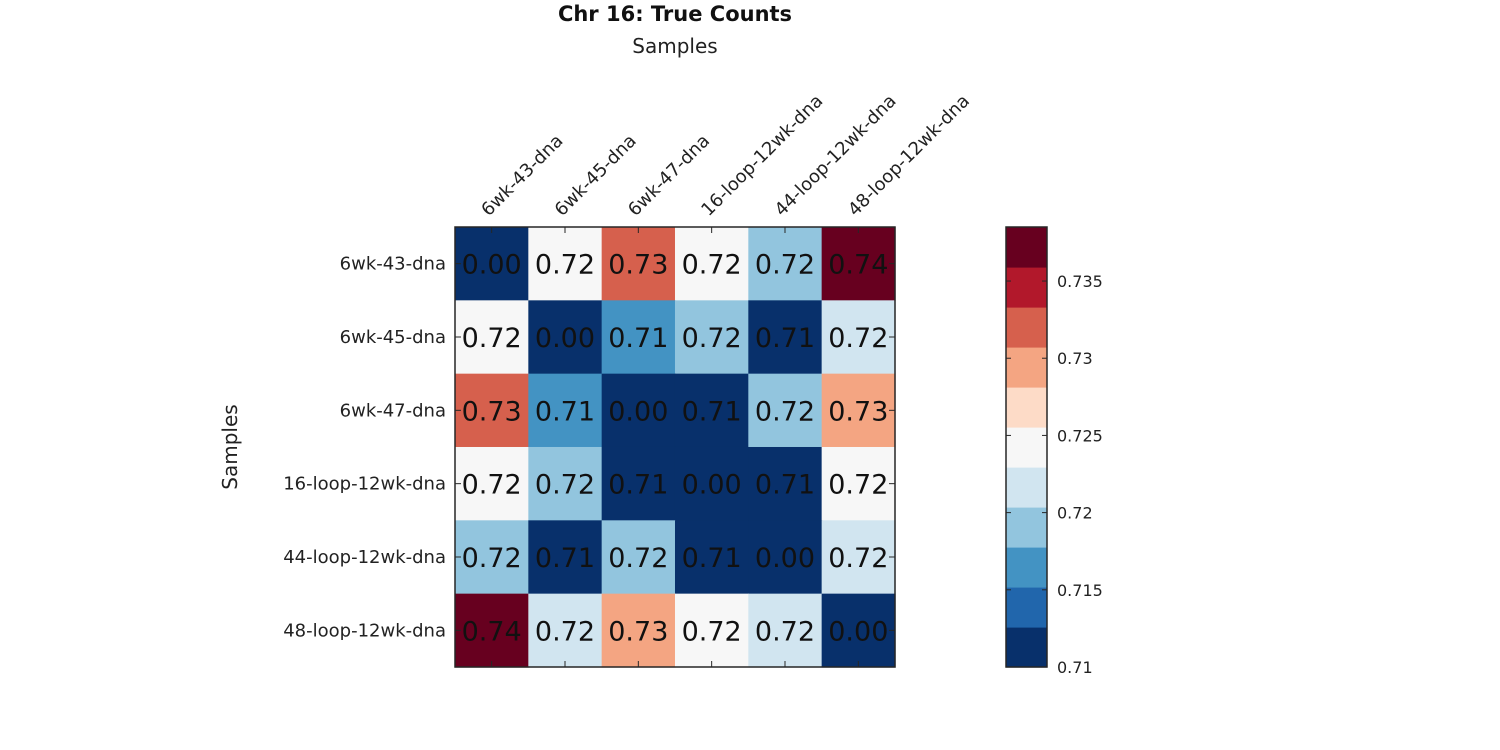 The width and height of the screenshot is (1500, 750). I want to click on y-tick-label: 6wk-43-dna, so click(393, 264).